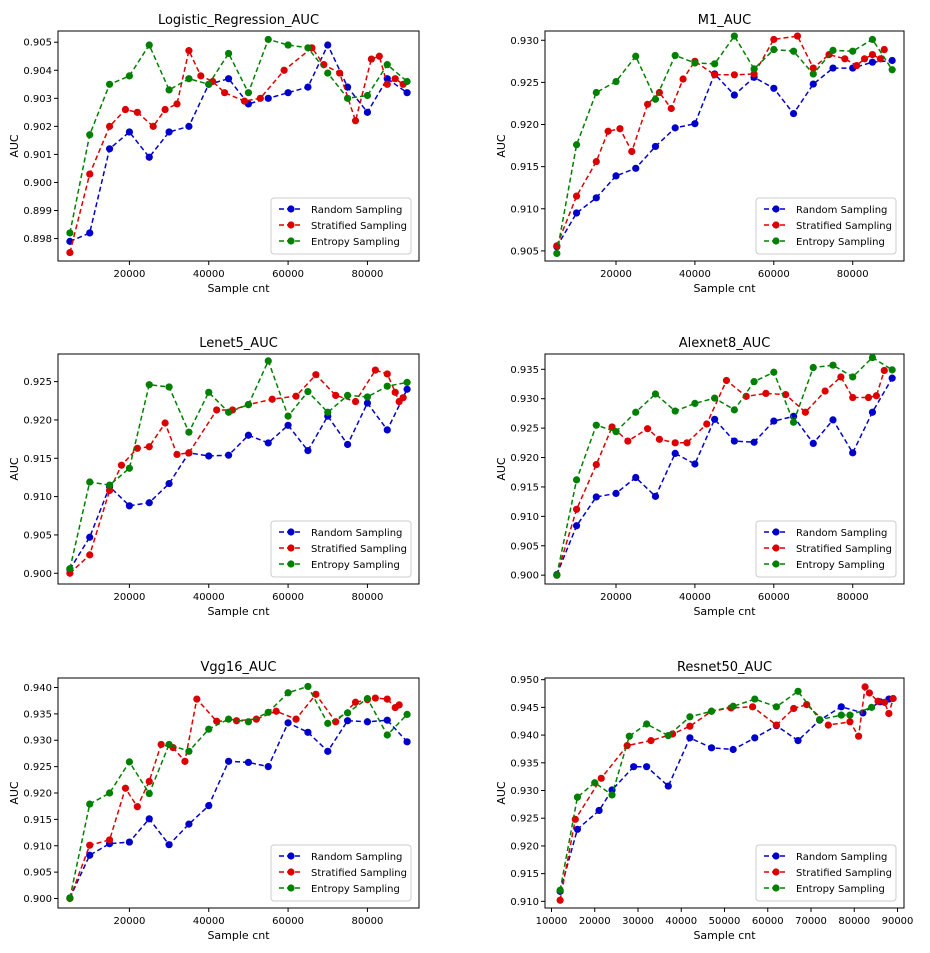 The width and height of the screenshot is (930, 953). Describe the element at coordinates (725, 921) in the screenshot. I see `x-tick-label: 50000` at that location.